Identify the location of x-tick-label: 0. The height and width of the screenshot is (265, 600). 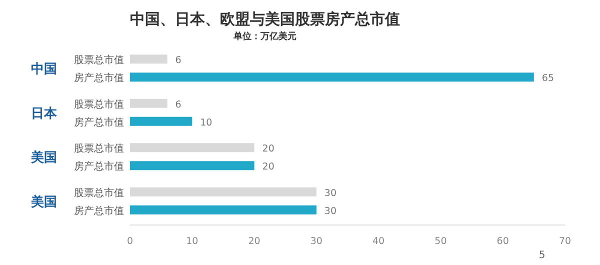
(130, 241).